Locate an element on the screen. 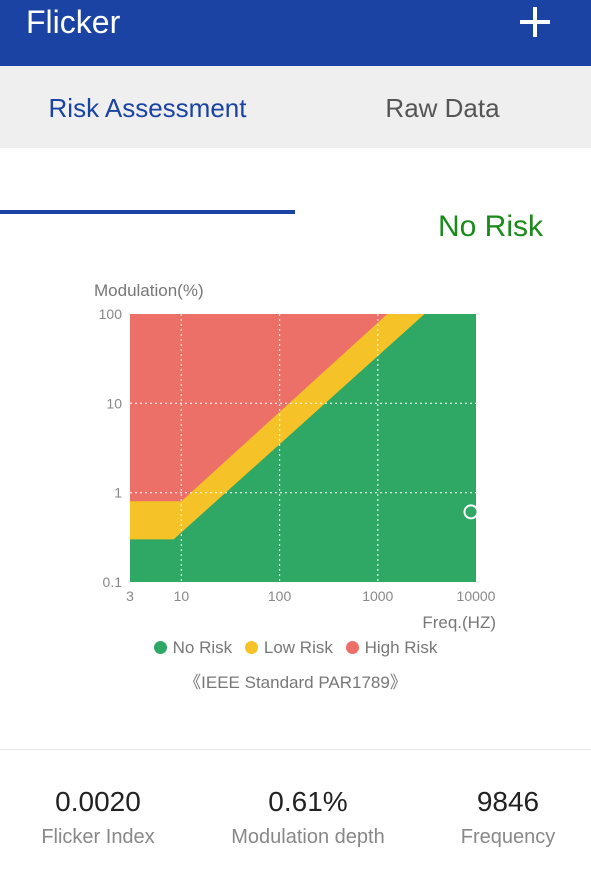  legend-item-no-risk: No Risk is located at coordinates (193, 648).